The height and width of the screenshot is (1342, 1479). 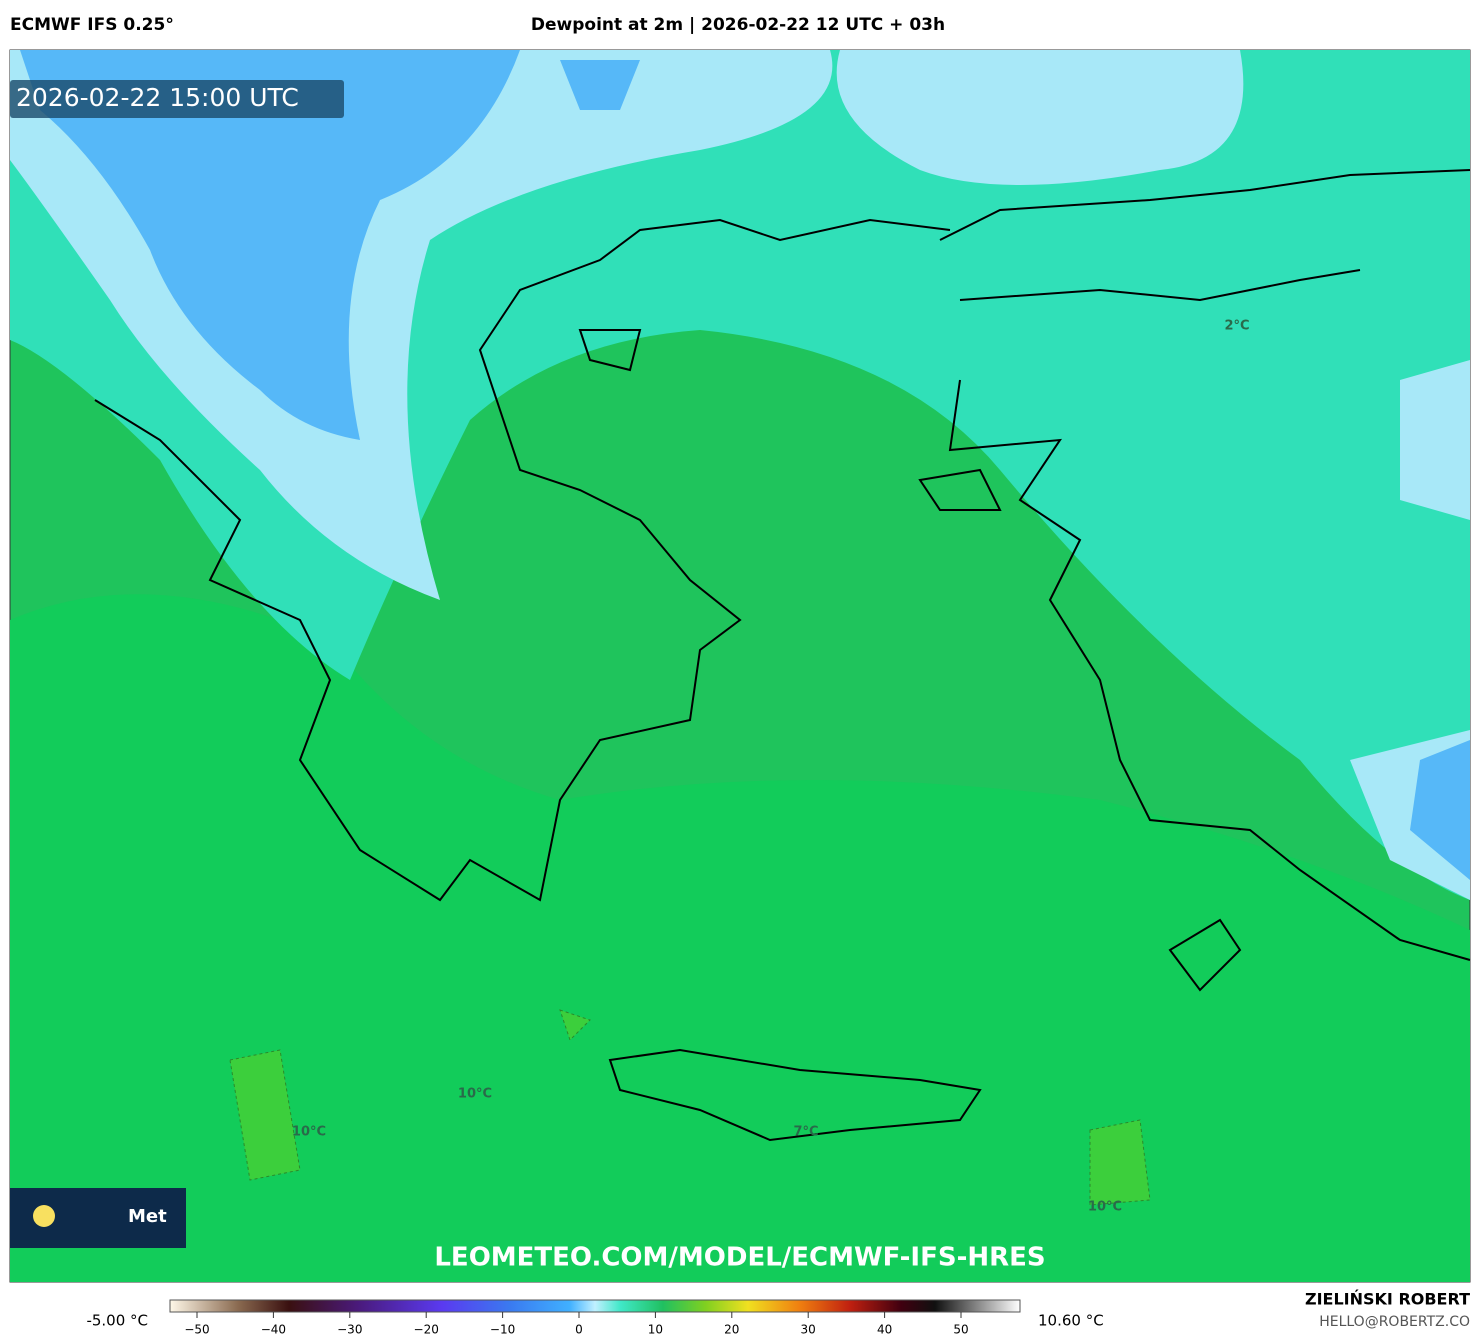 I want to click on colorbar-tick-label: 0, so click(x=579, y=1330).